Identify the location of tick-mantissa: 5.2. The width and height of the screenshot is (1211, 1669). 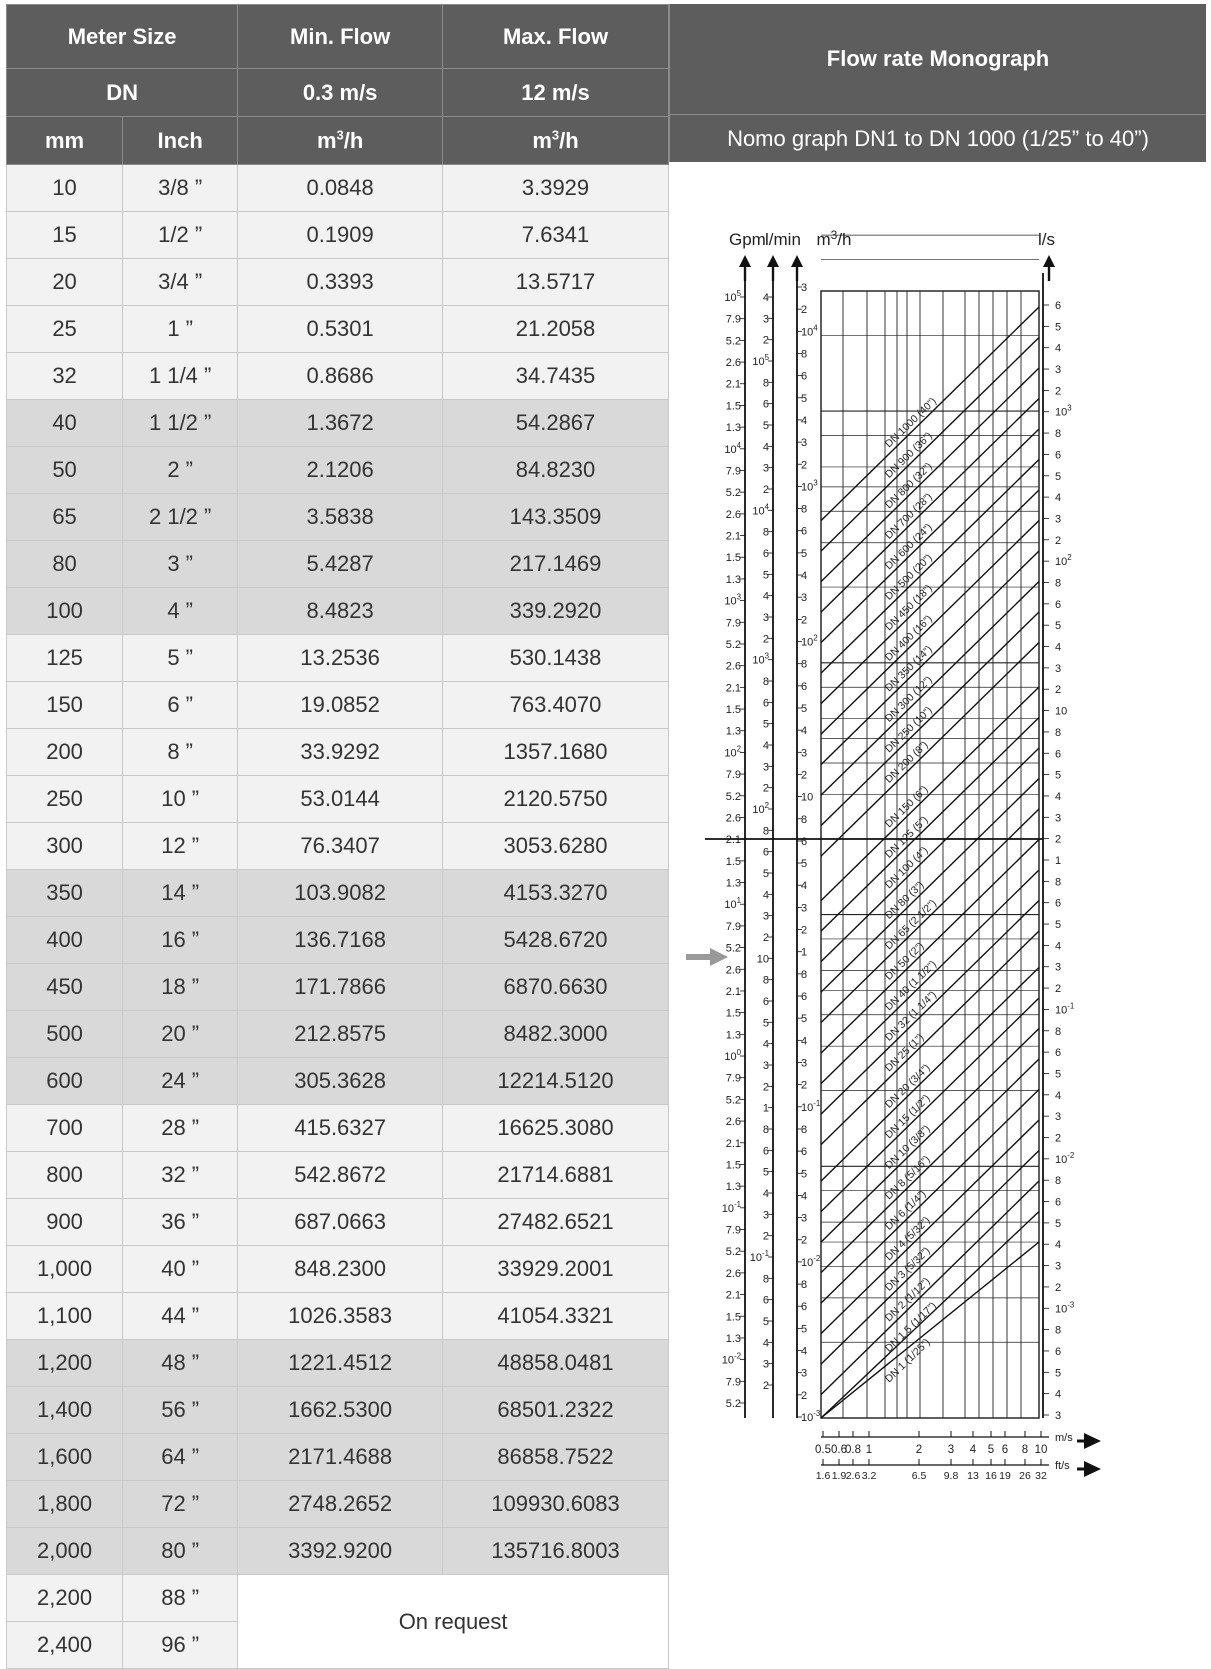
(733, 341).